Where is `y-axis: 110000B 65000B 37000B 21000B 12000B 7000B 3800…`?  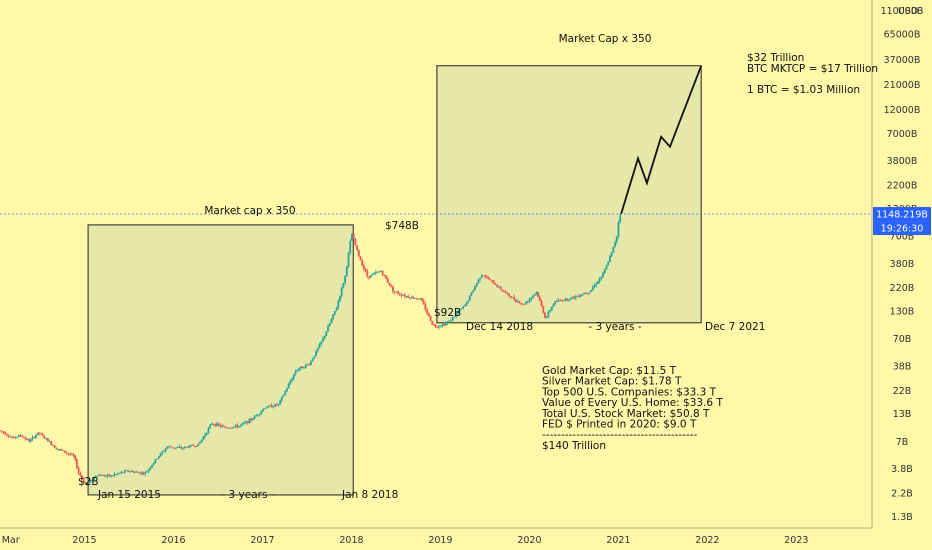
y-axis: 110000B 65000B 37000B 21000B 12000B 7000B 3800… is located at coordinates (897, 264).